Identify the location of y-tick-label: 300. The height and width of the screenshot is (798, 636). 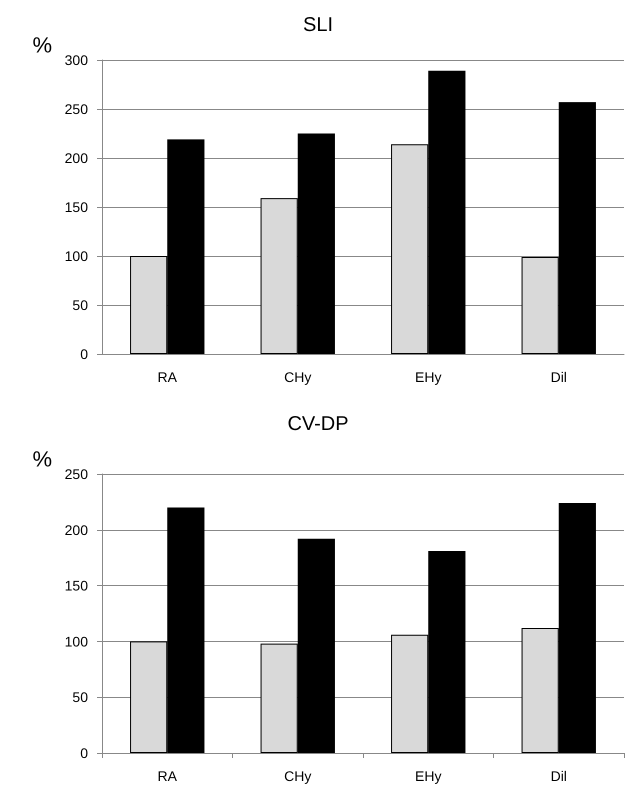
(76, 60).